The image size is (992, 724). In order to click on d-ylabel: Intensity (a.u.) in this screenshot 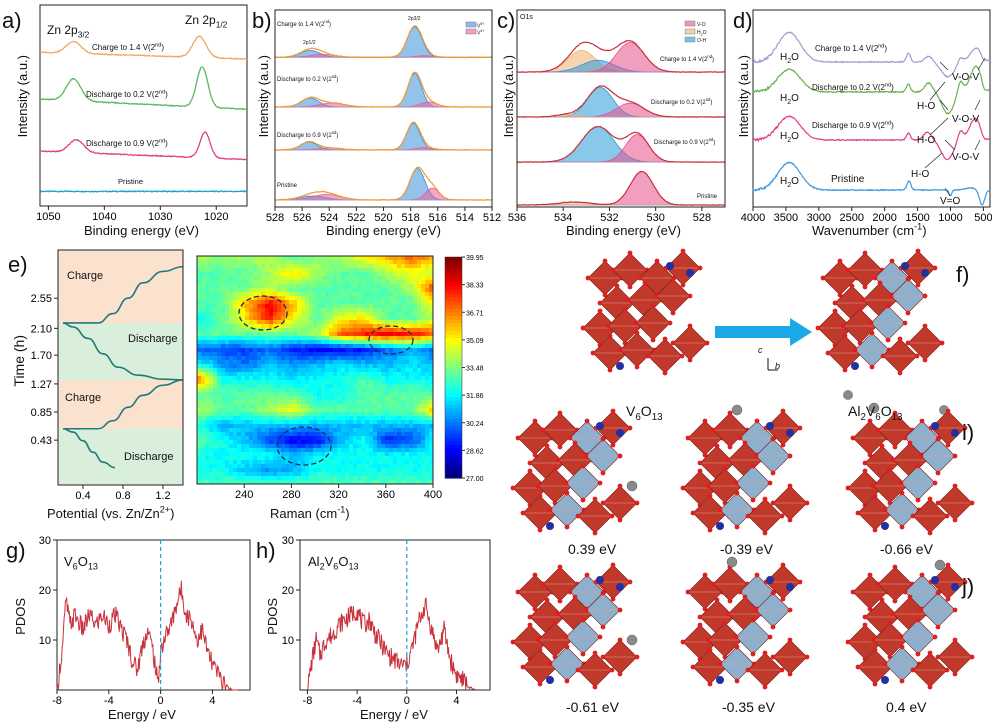, I will do `click(743, 96)`.